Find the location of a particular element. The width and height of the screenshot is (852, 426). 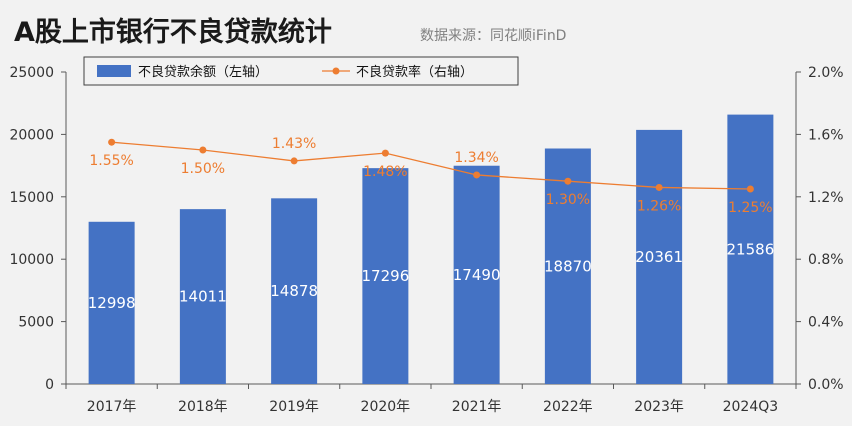

left-axis-tick-label: 5000 is located at coordinates (36, 323).